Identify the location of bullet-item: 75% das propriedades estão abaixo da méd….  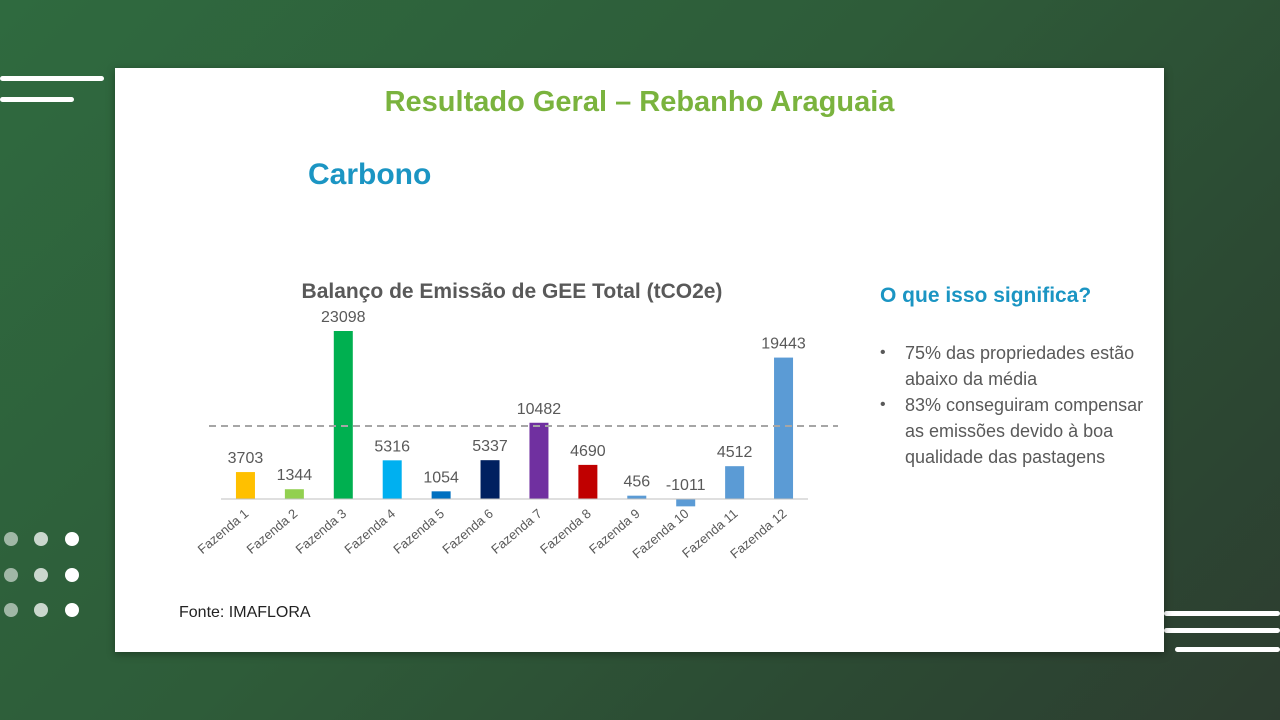
(1015, 366).